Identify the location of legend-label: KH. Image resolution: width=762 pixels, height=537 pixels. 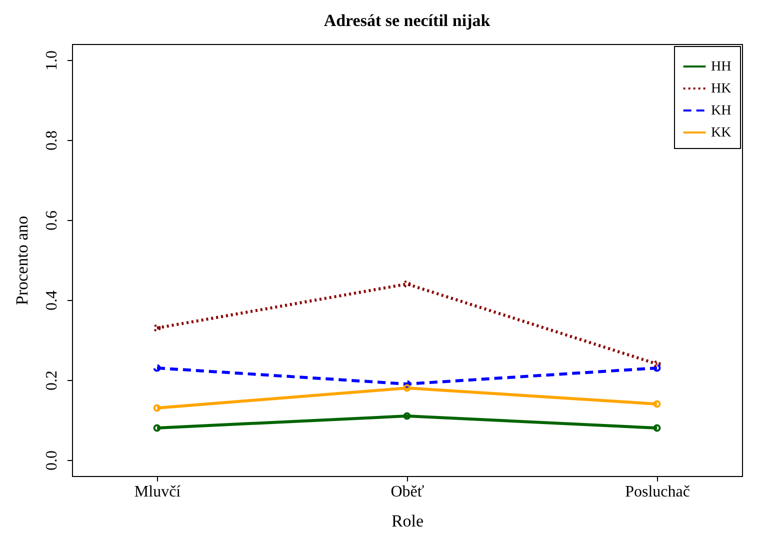
(721, 111).